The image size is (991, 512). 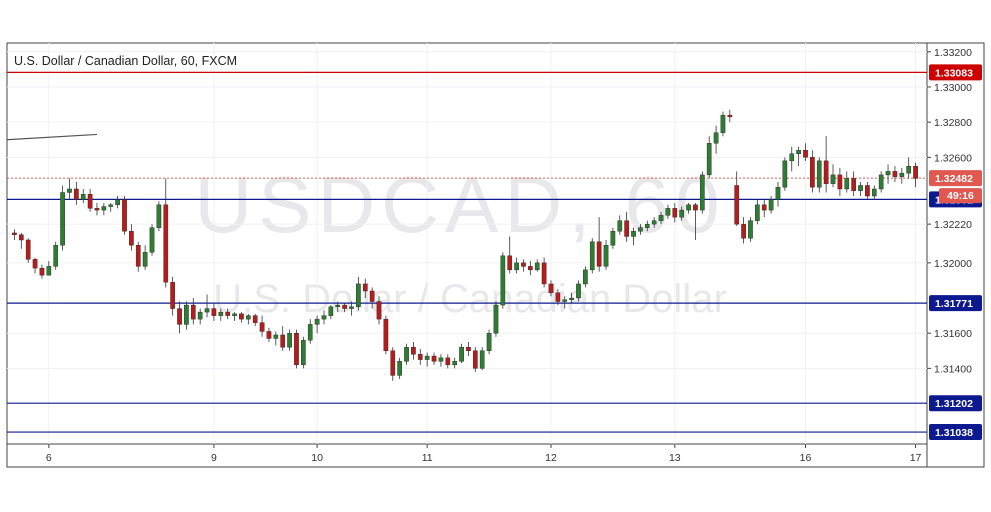 I want to click on symbol-title: U.S. Dollar / Canadian Dollar, 60, FXCM, so click(x=125, y=61).